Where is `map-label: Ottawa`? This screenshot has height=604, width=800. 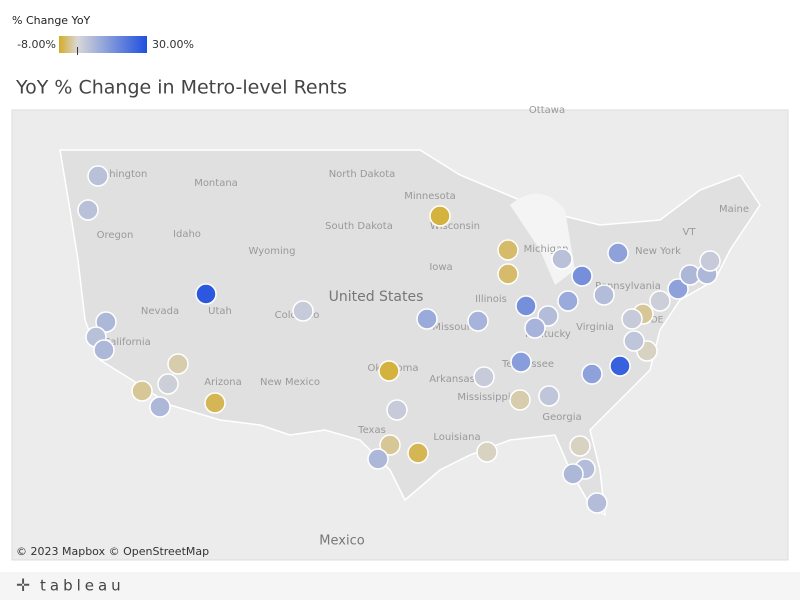
map-label: Ottawa is located at coordinates (547, 110).